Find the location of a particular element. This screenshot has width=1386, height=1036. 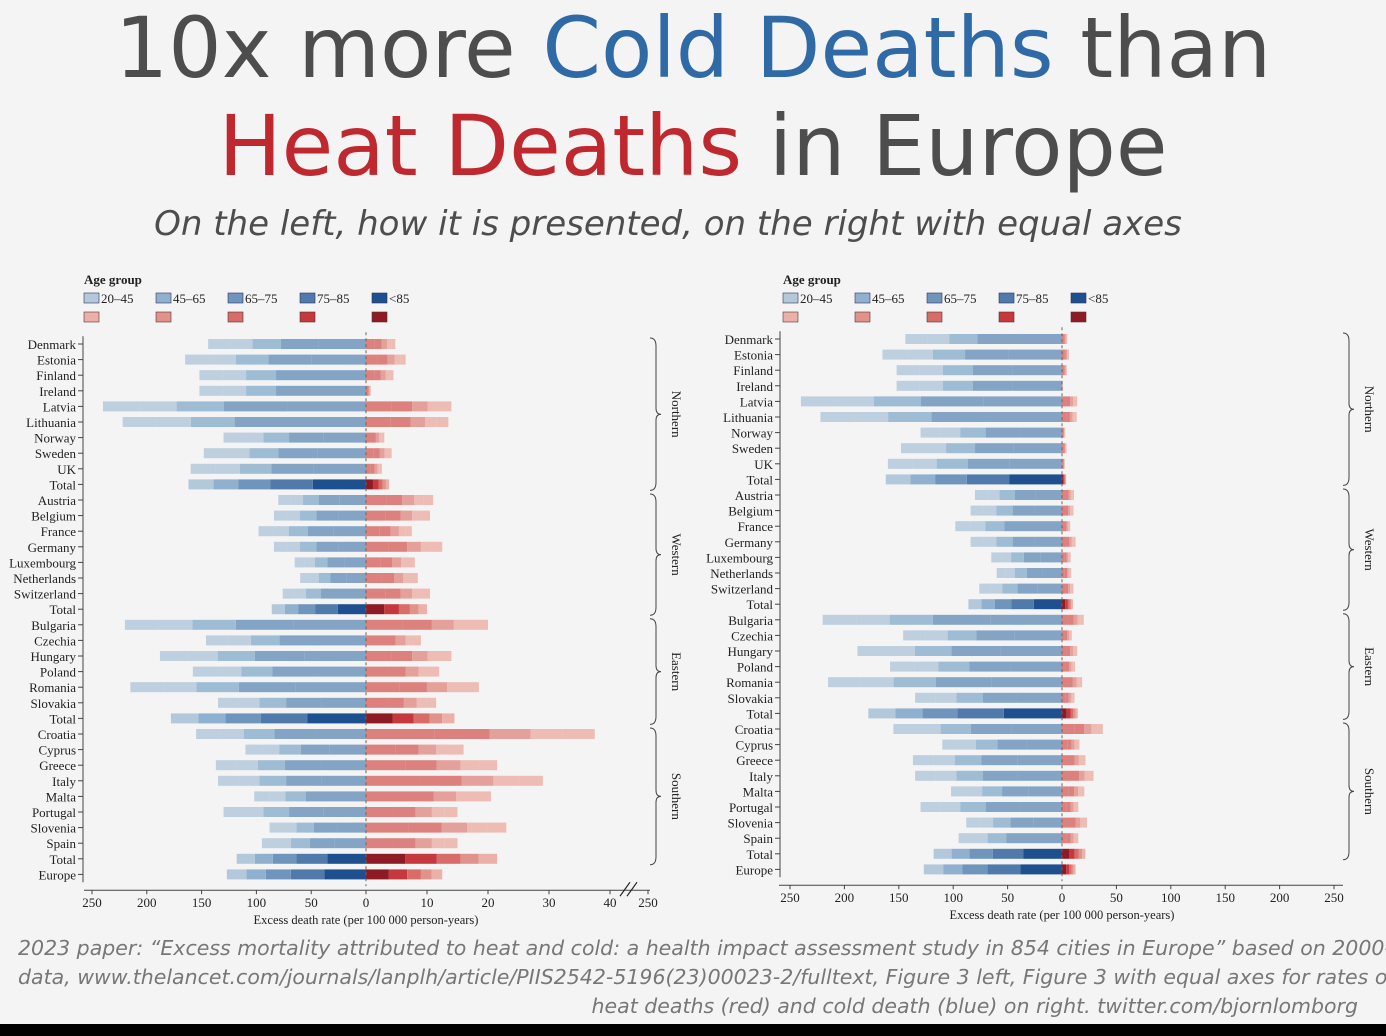

x-tick-label: 200 is located at coordinates (147, 902).